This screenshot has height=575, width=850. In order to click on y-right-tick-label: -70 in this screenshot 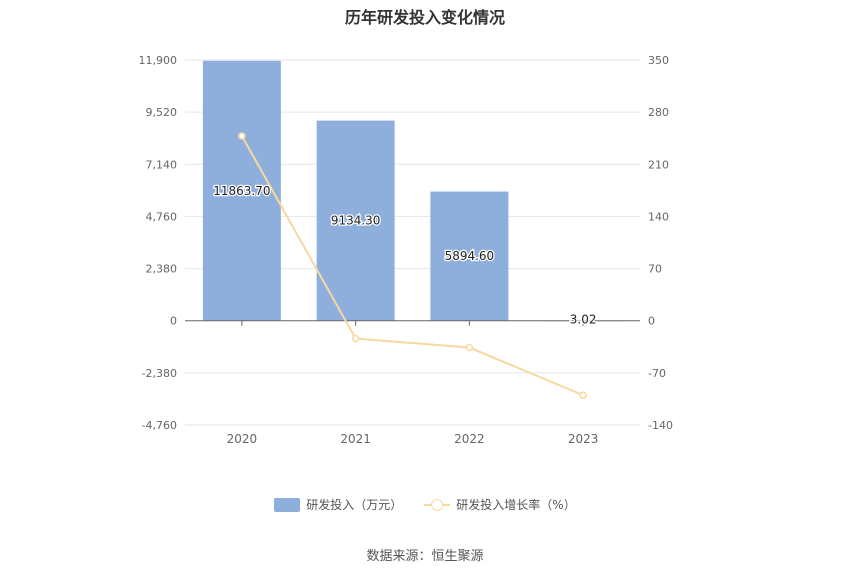, I will do `click(657, 373)`.